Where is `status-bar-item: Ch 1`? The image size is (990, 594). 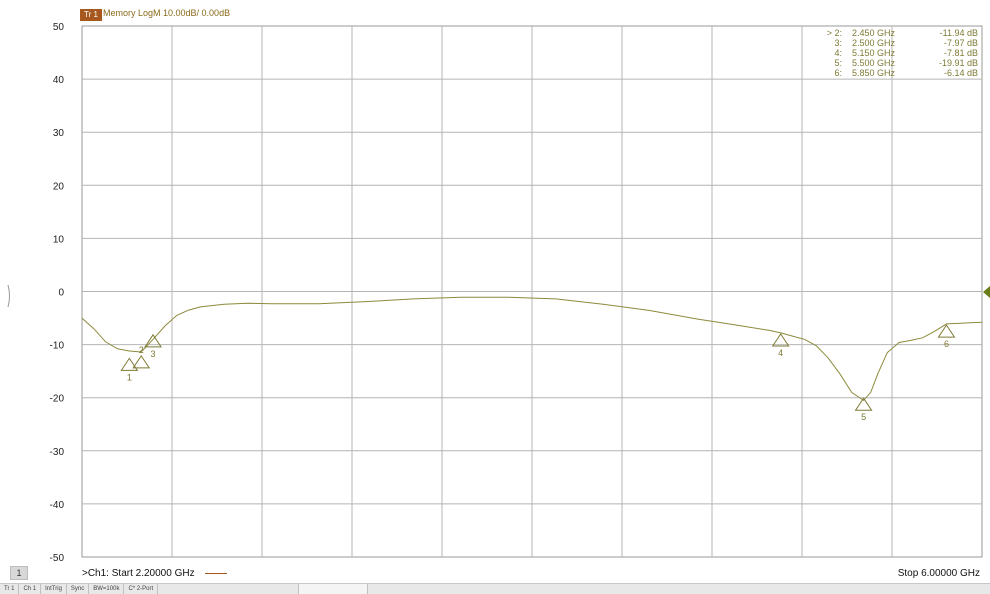
status-bar-item: Ch 1 is located at coordinates (30, 589).